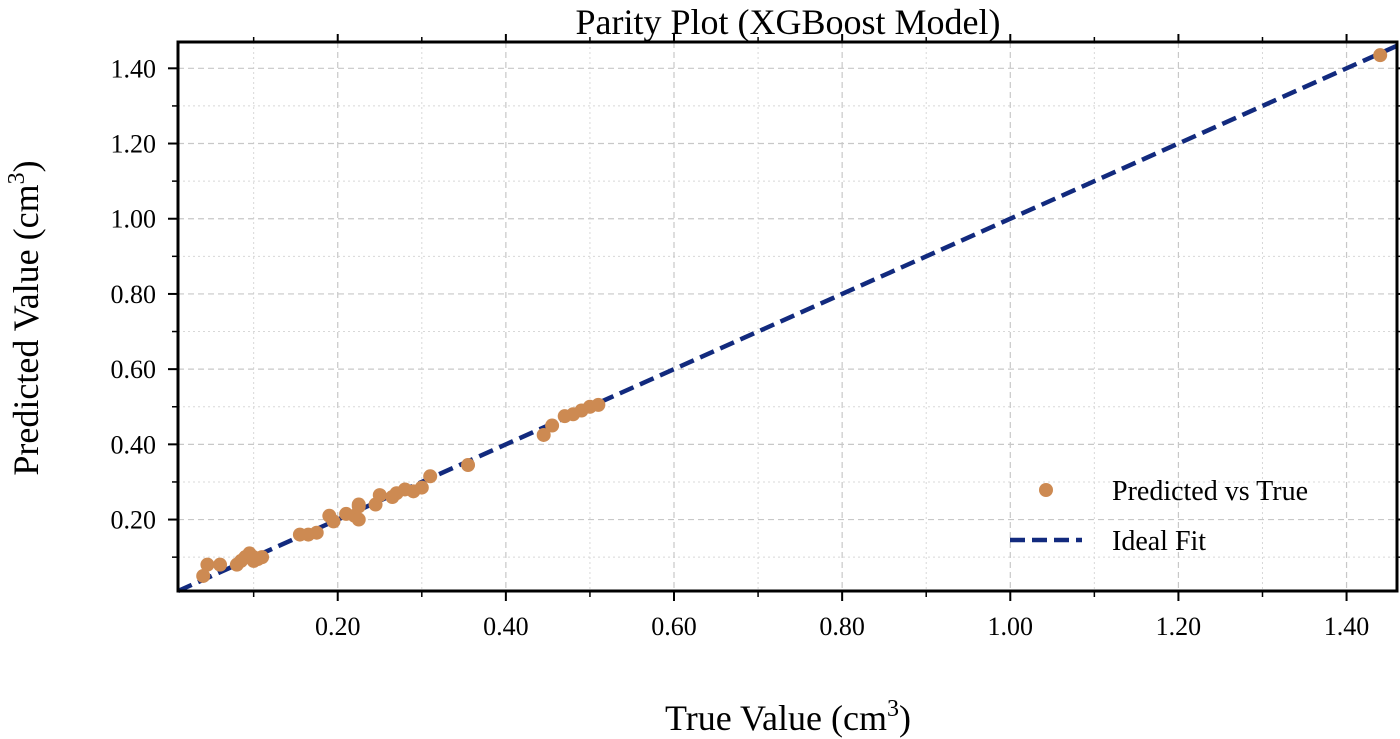 The image size is (1400, 739). Describe the element at coordinates (134, 444) in the screenshot. I see `y-tick-label: 0.40` at that location.